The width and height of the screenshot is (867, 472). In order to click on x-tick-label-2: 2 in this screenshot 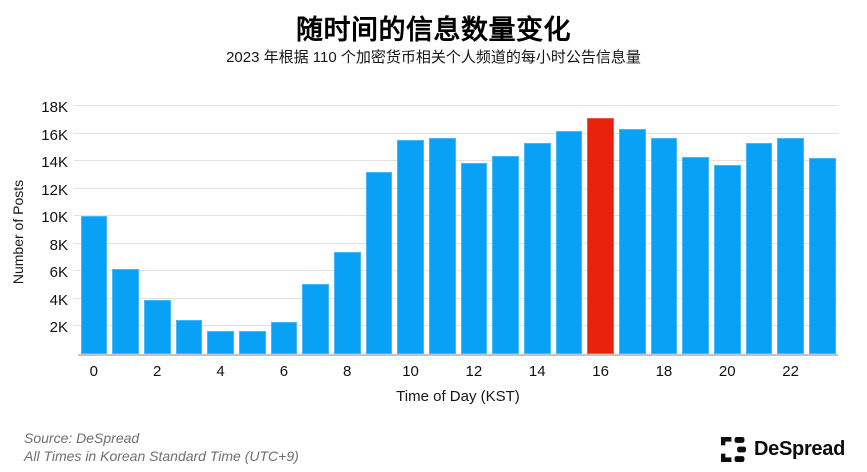, I will do `click(157, 371)`.